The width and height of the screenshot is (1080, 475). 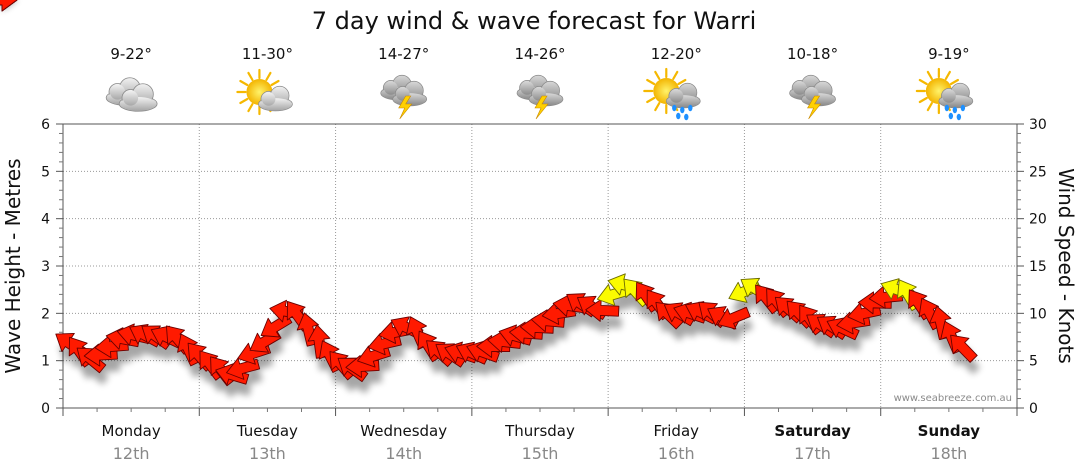 What do you see at coordinates (131, 94) in the screenshot?
I see `cloudy-icon` at bounding box center [131, 94].